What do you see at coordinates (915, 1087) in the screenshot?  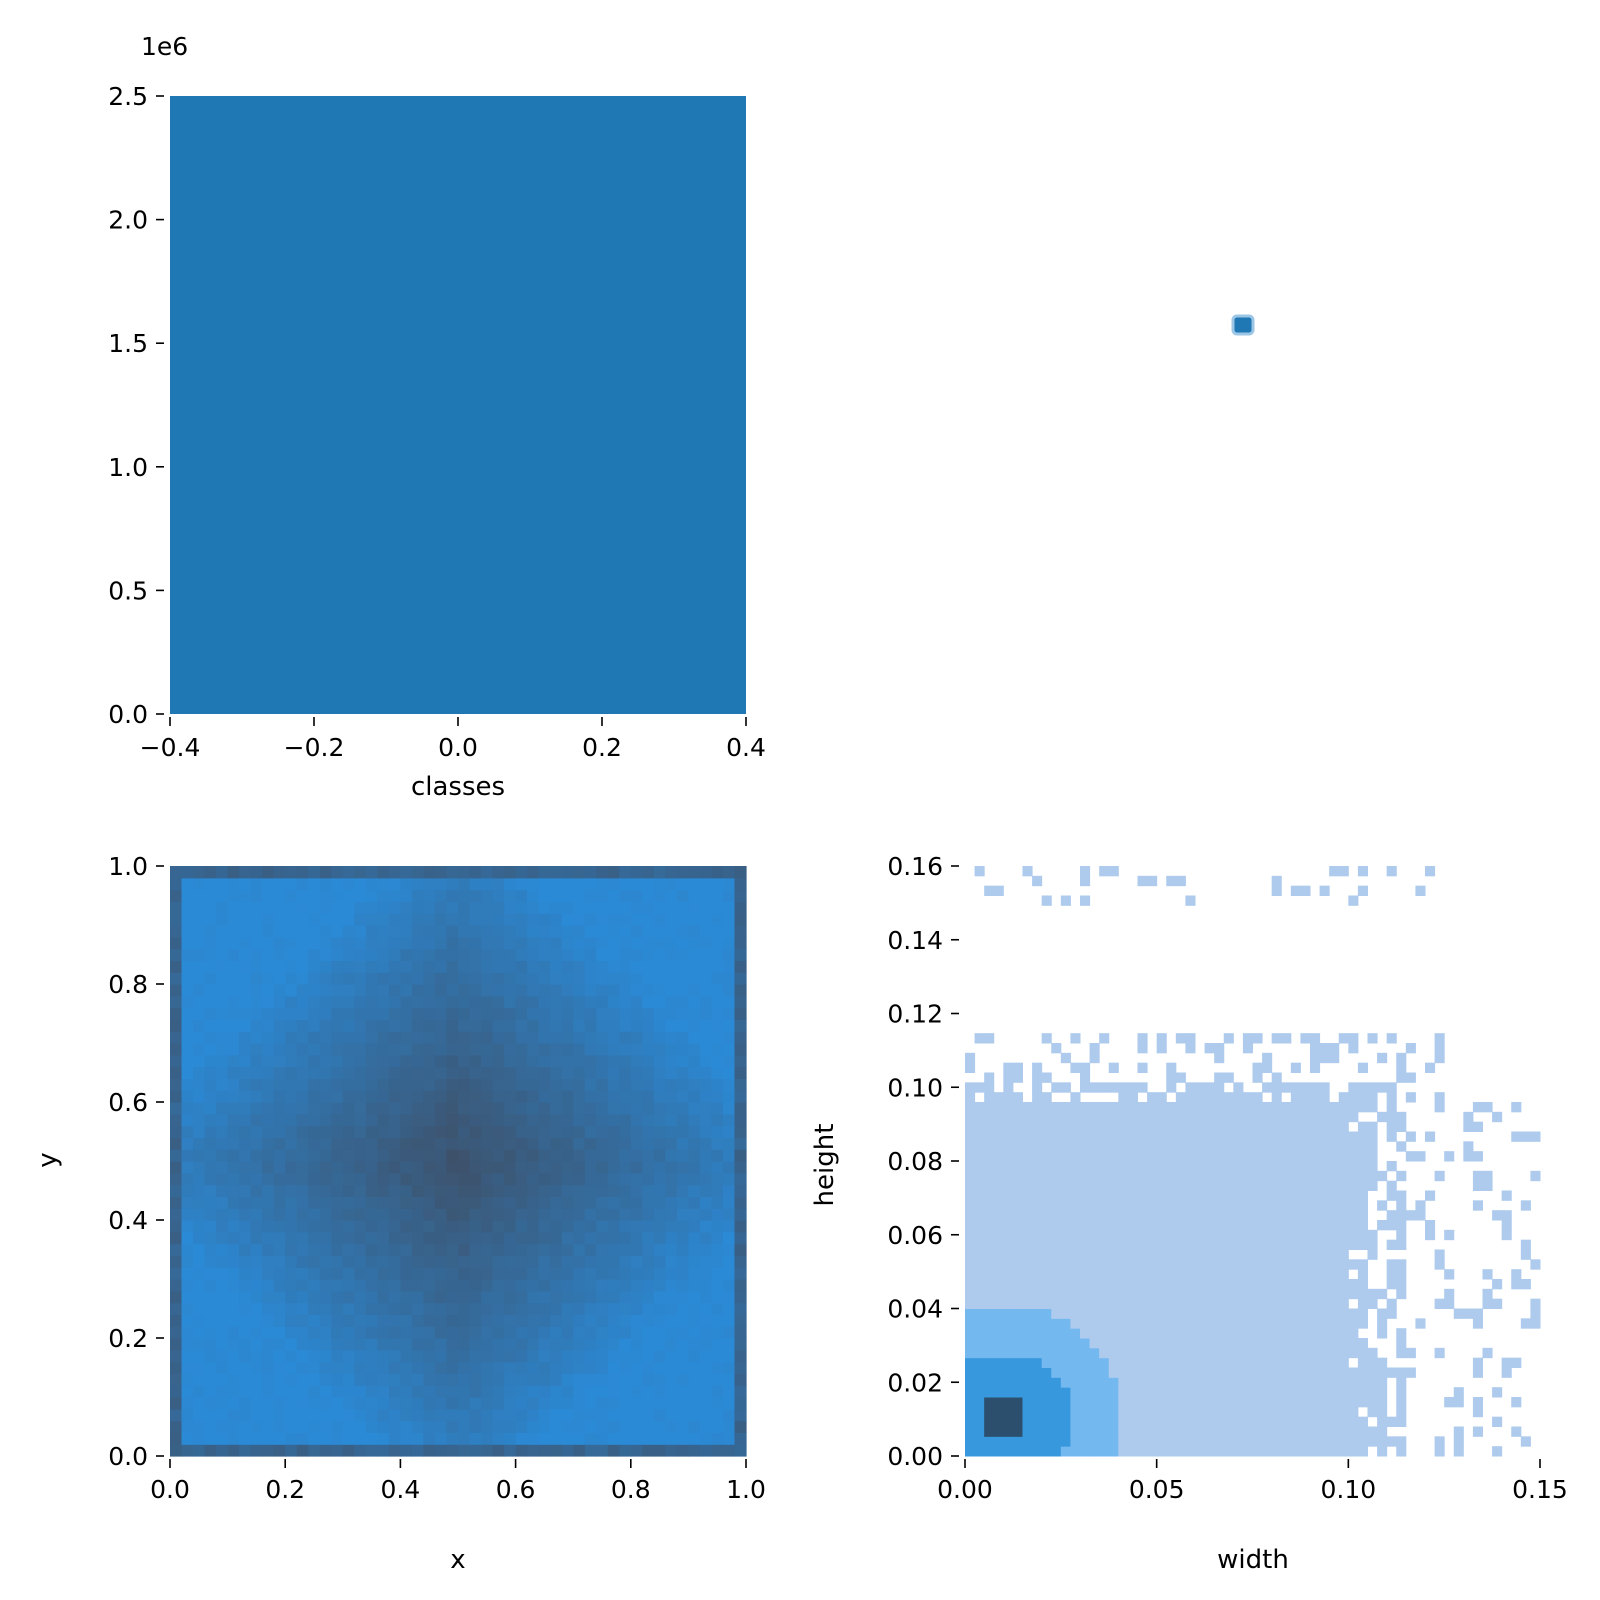 I see `y-tick-label: 0.10` at bounding box center [915, 1087].